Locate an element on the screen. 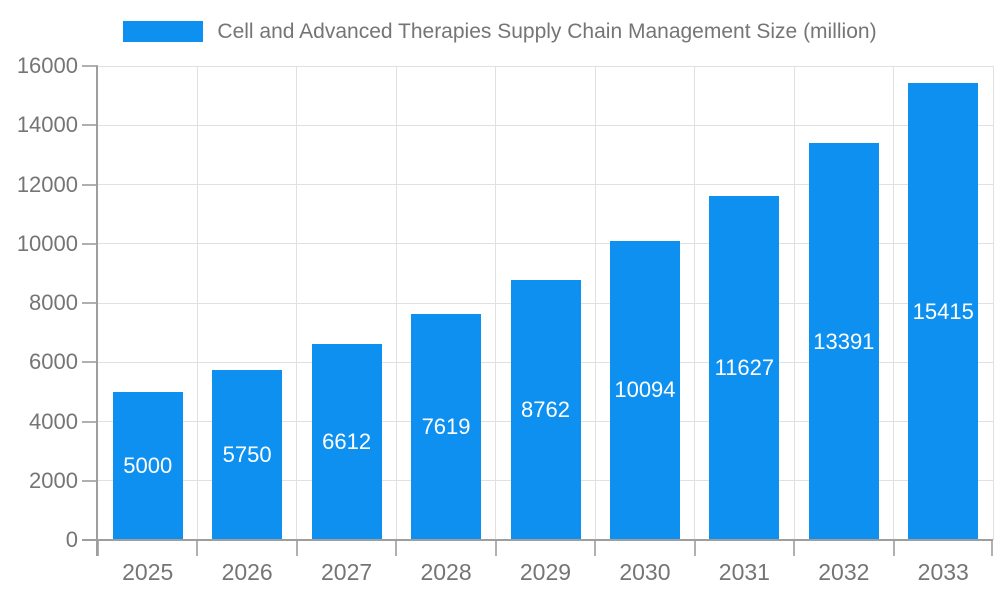 The height and width of the screenshot is (600, 1000). bar: 7619 is located at coordinates (446, 427).